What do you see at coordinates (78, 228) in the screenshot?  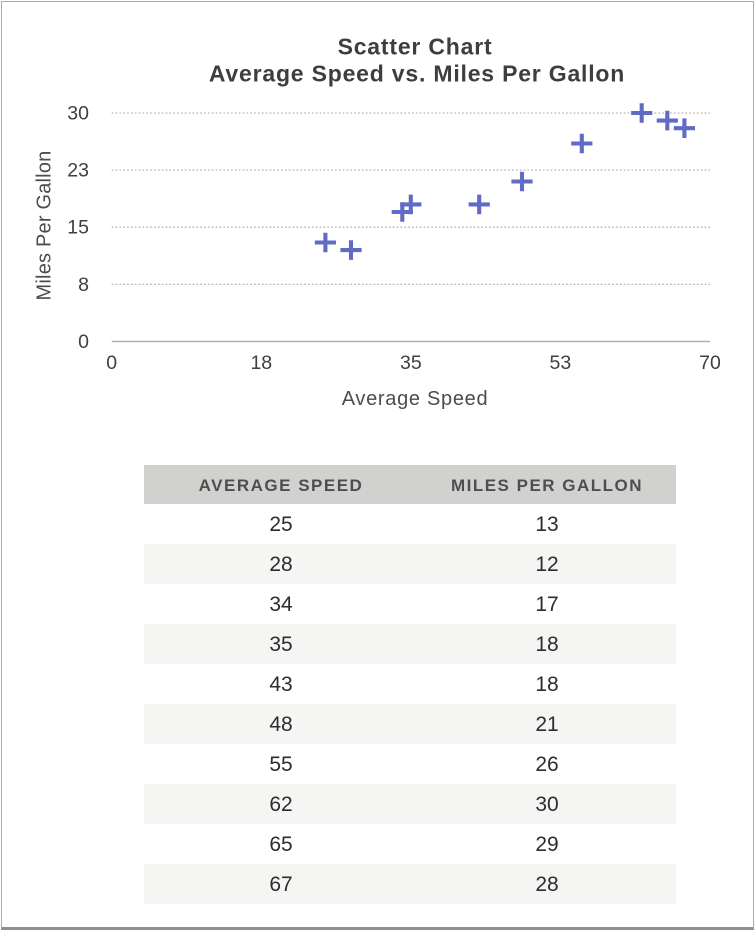 I see `svg-text: 15` at bounding box center [78, 228].